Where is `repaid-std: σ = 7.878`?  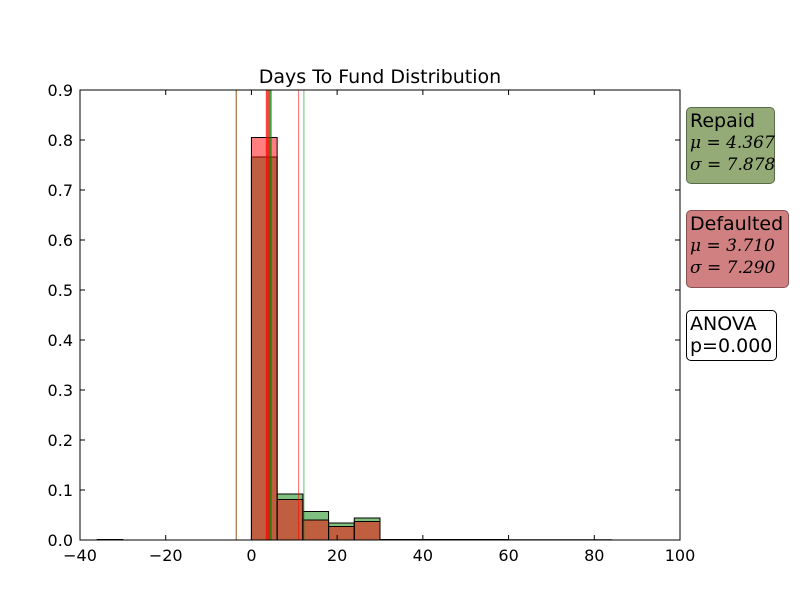 repaid-std: σ = 7.878 is located at coordinates (733, 165).